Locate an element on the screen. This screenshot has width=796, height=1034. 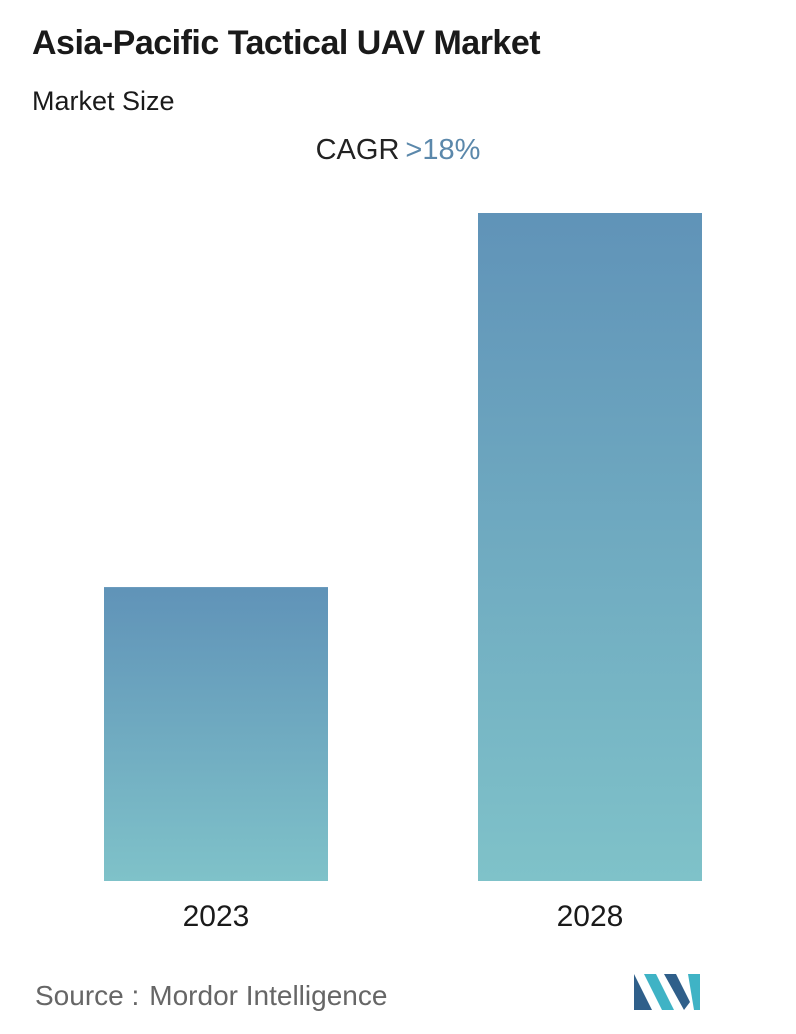
x-tick-labels: 2023 2028 is located at coordinates (403, 916).